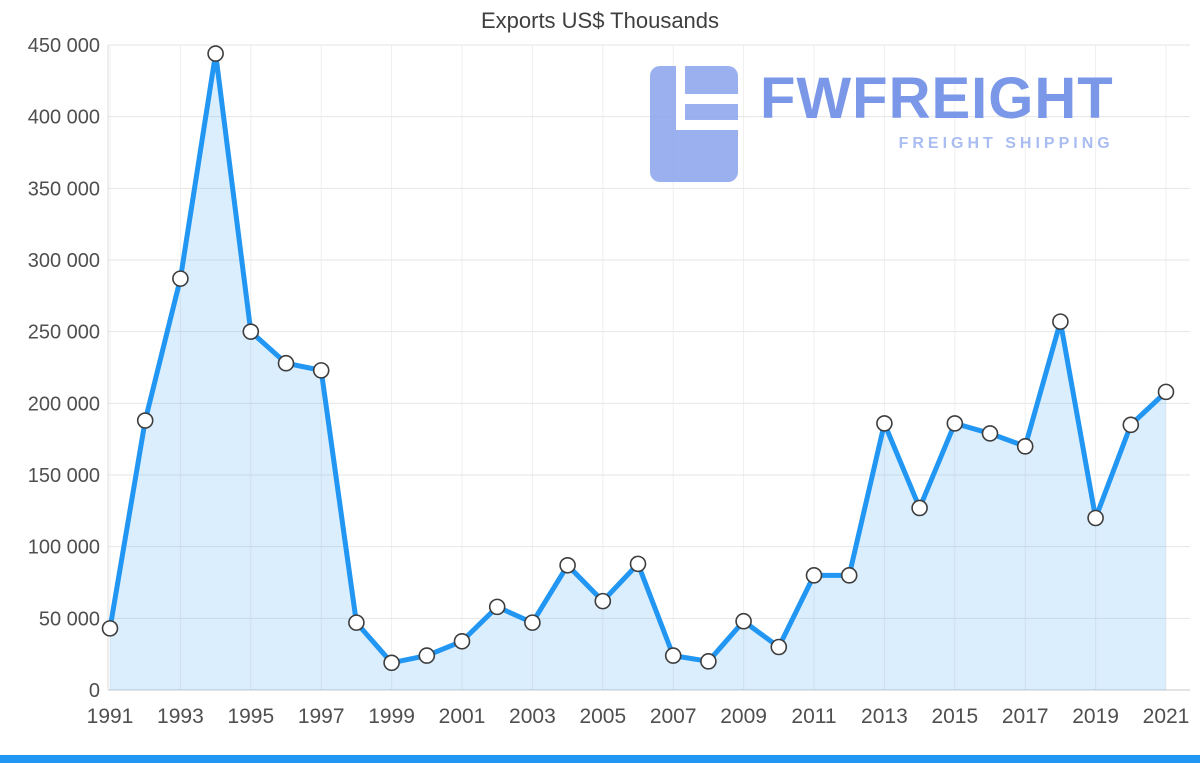 This screenshot has height=763, width=1200. What do you see at coordinates (180, 716) in the screenshot?
I see `x-tick-label: 1993` at bounding box center [180, 716].